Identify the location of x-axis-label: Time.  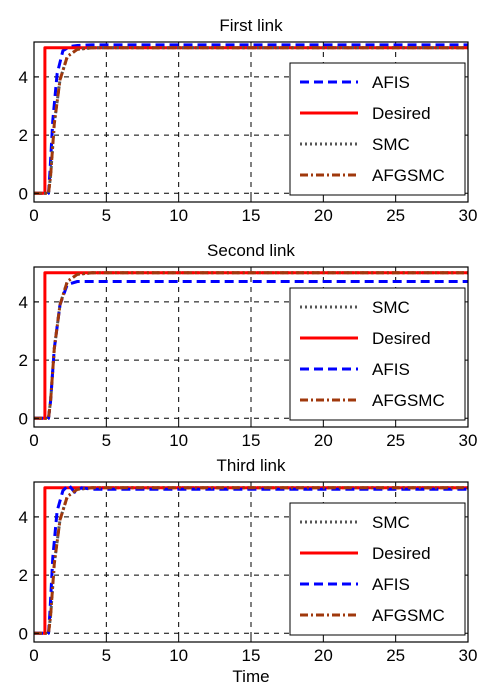
(250, 675).